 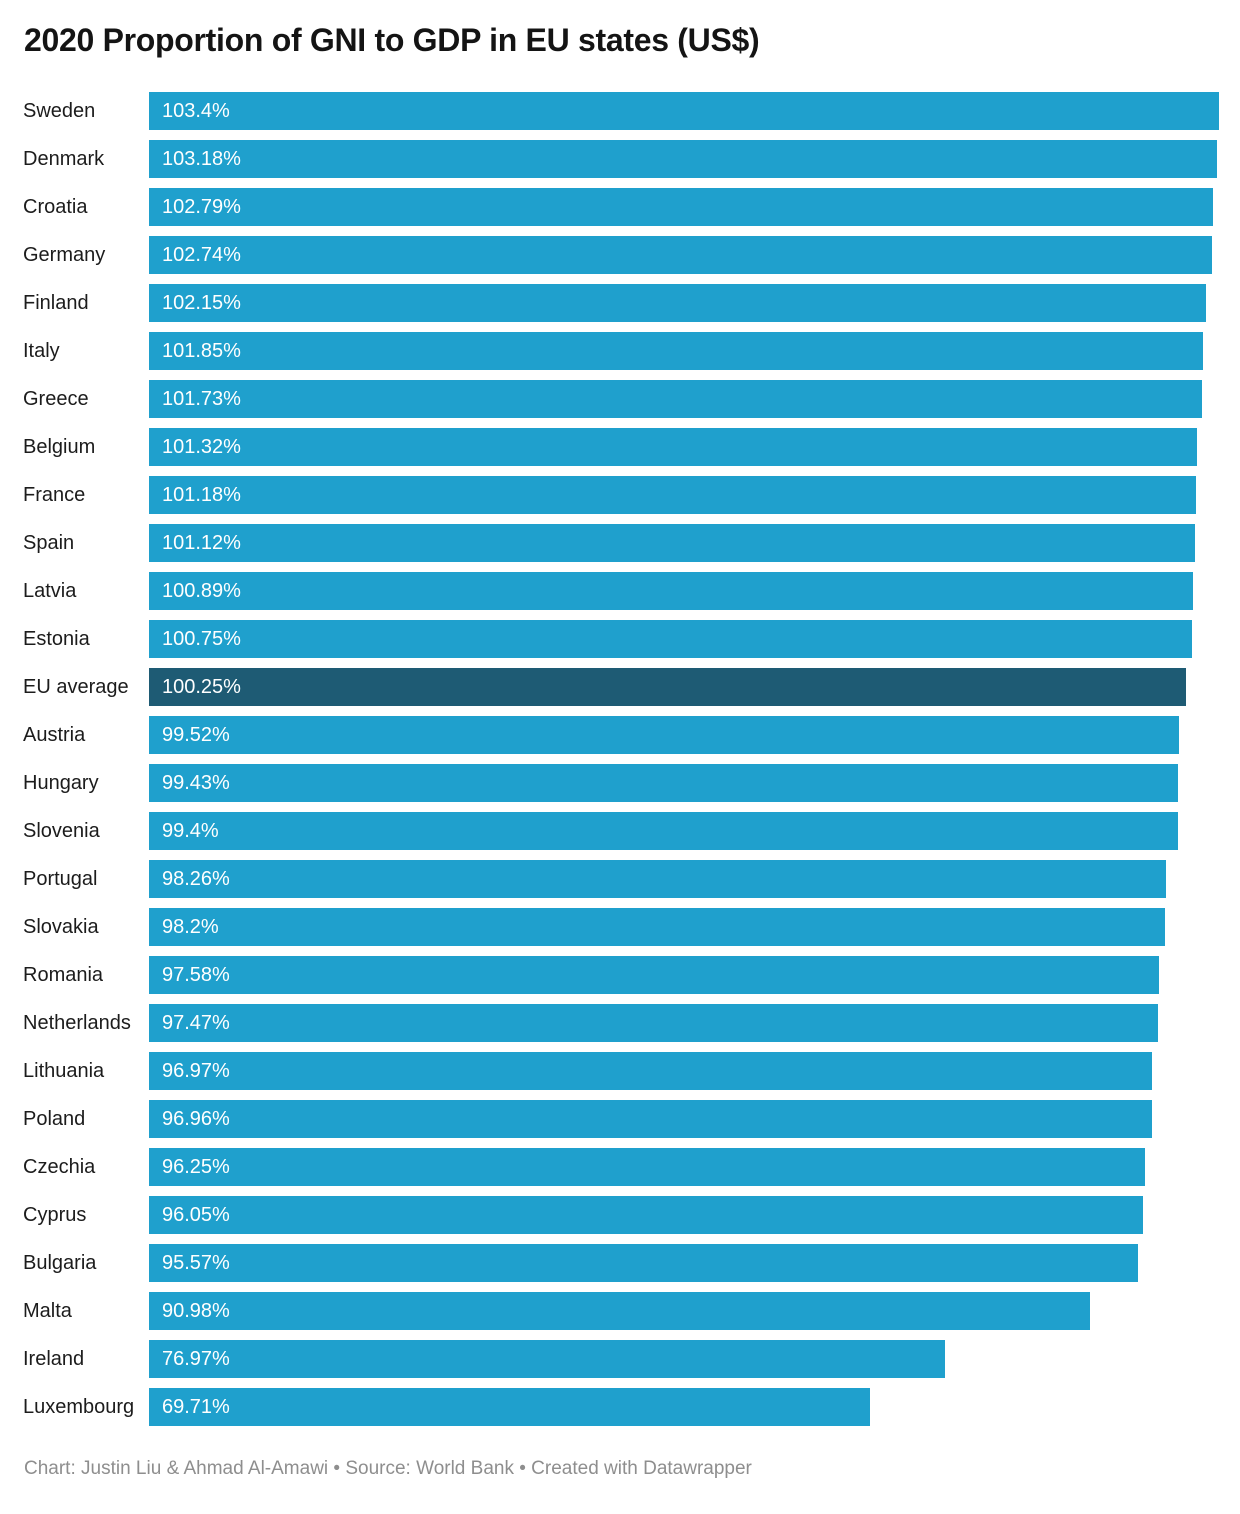 What do you see at coordinates (41, 350) in the screenshot?
I see `category-label: Italy` at bounding box center [41, 350].